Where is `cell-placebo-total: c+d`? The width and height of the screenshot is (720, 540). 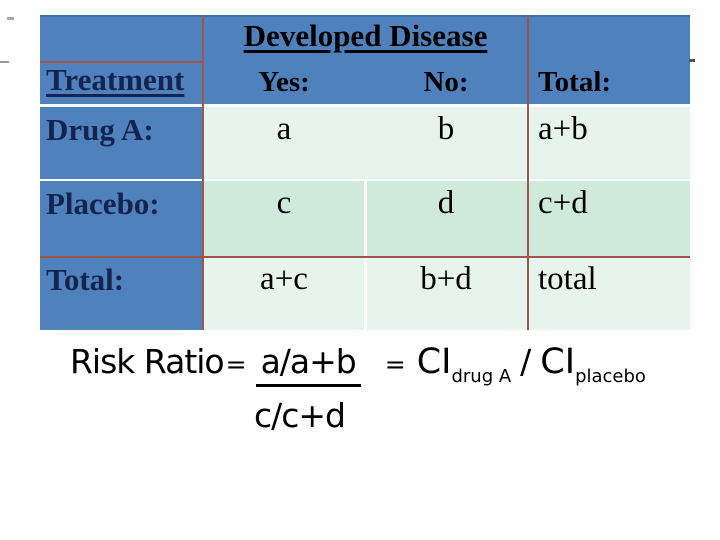 cell-placebo-total: c+d is located at coordinates (563, 203).